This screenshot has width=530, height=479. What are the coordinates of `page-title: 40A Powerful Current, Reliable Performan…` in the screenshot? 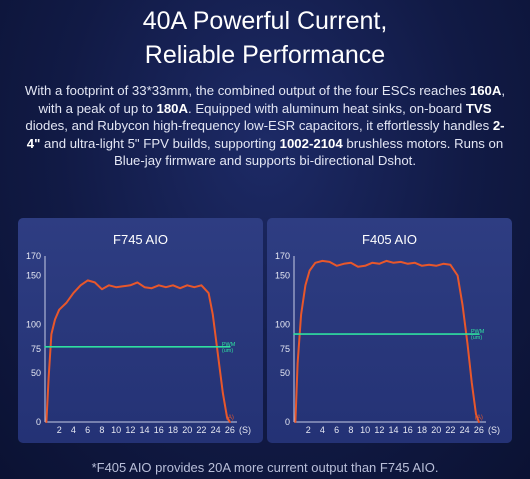 It's located at (265, 38).